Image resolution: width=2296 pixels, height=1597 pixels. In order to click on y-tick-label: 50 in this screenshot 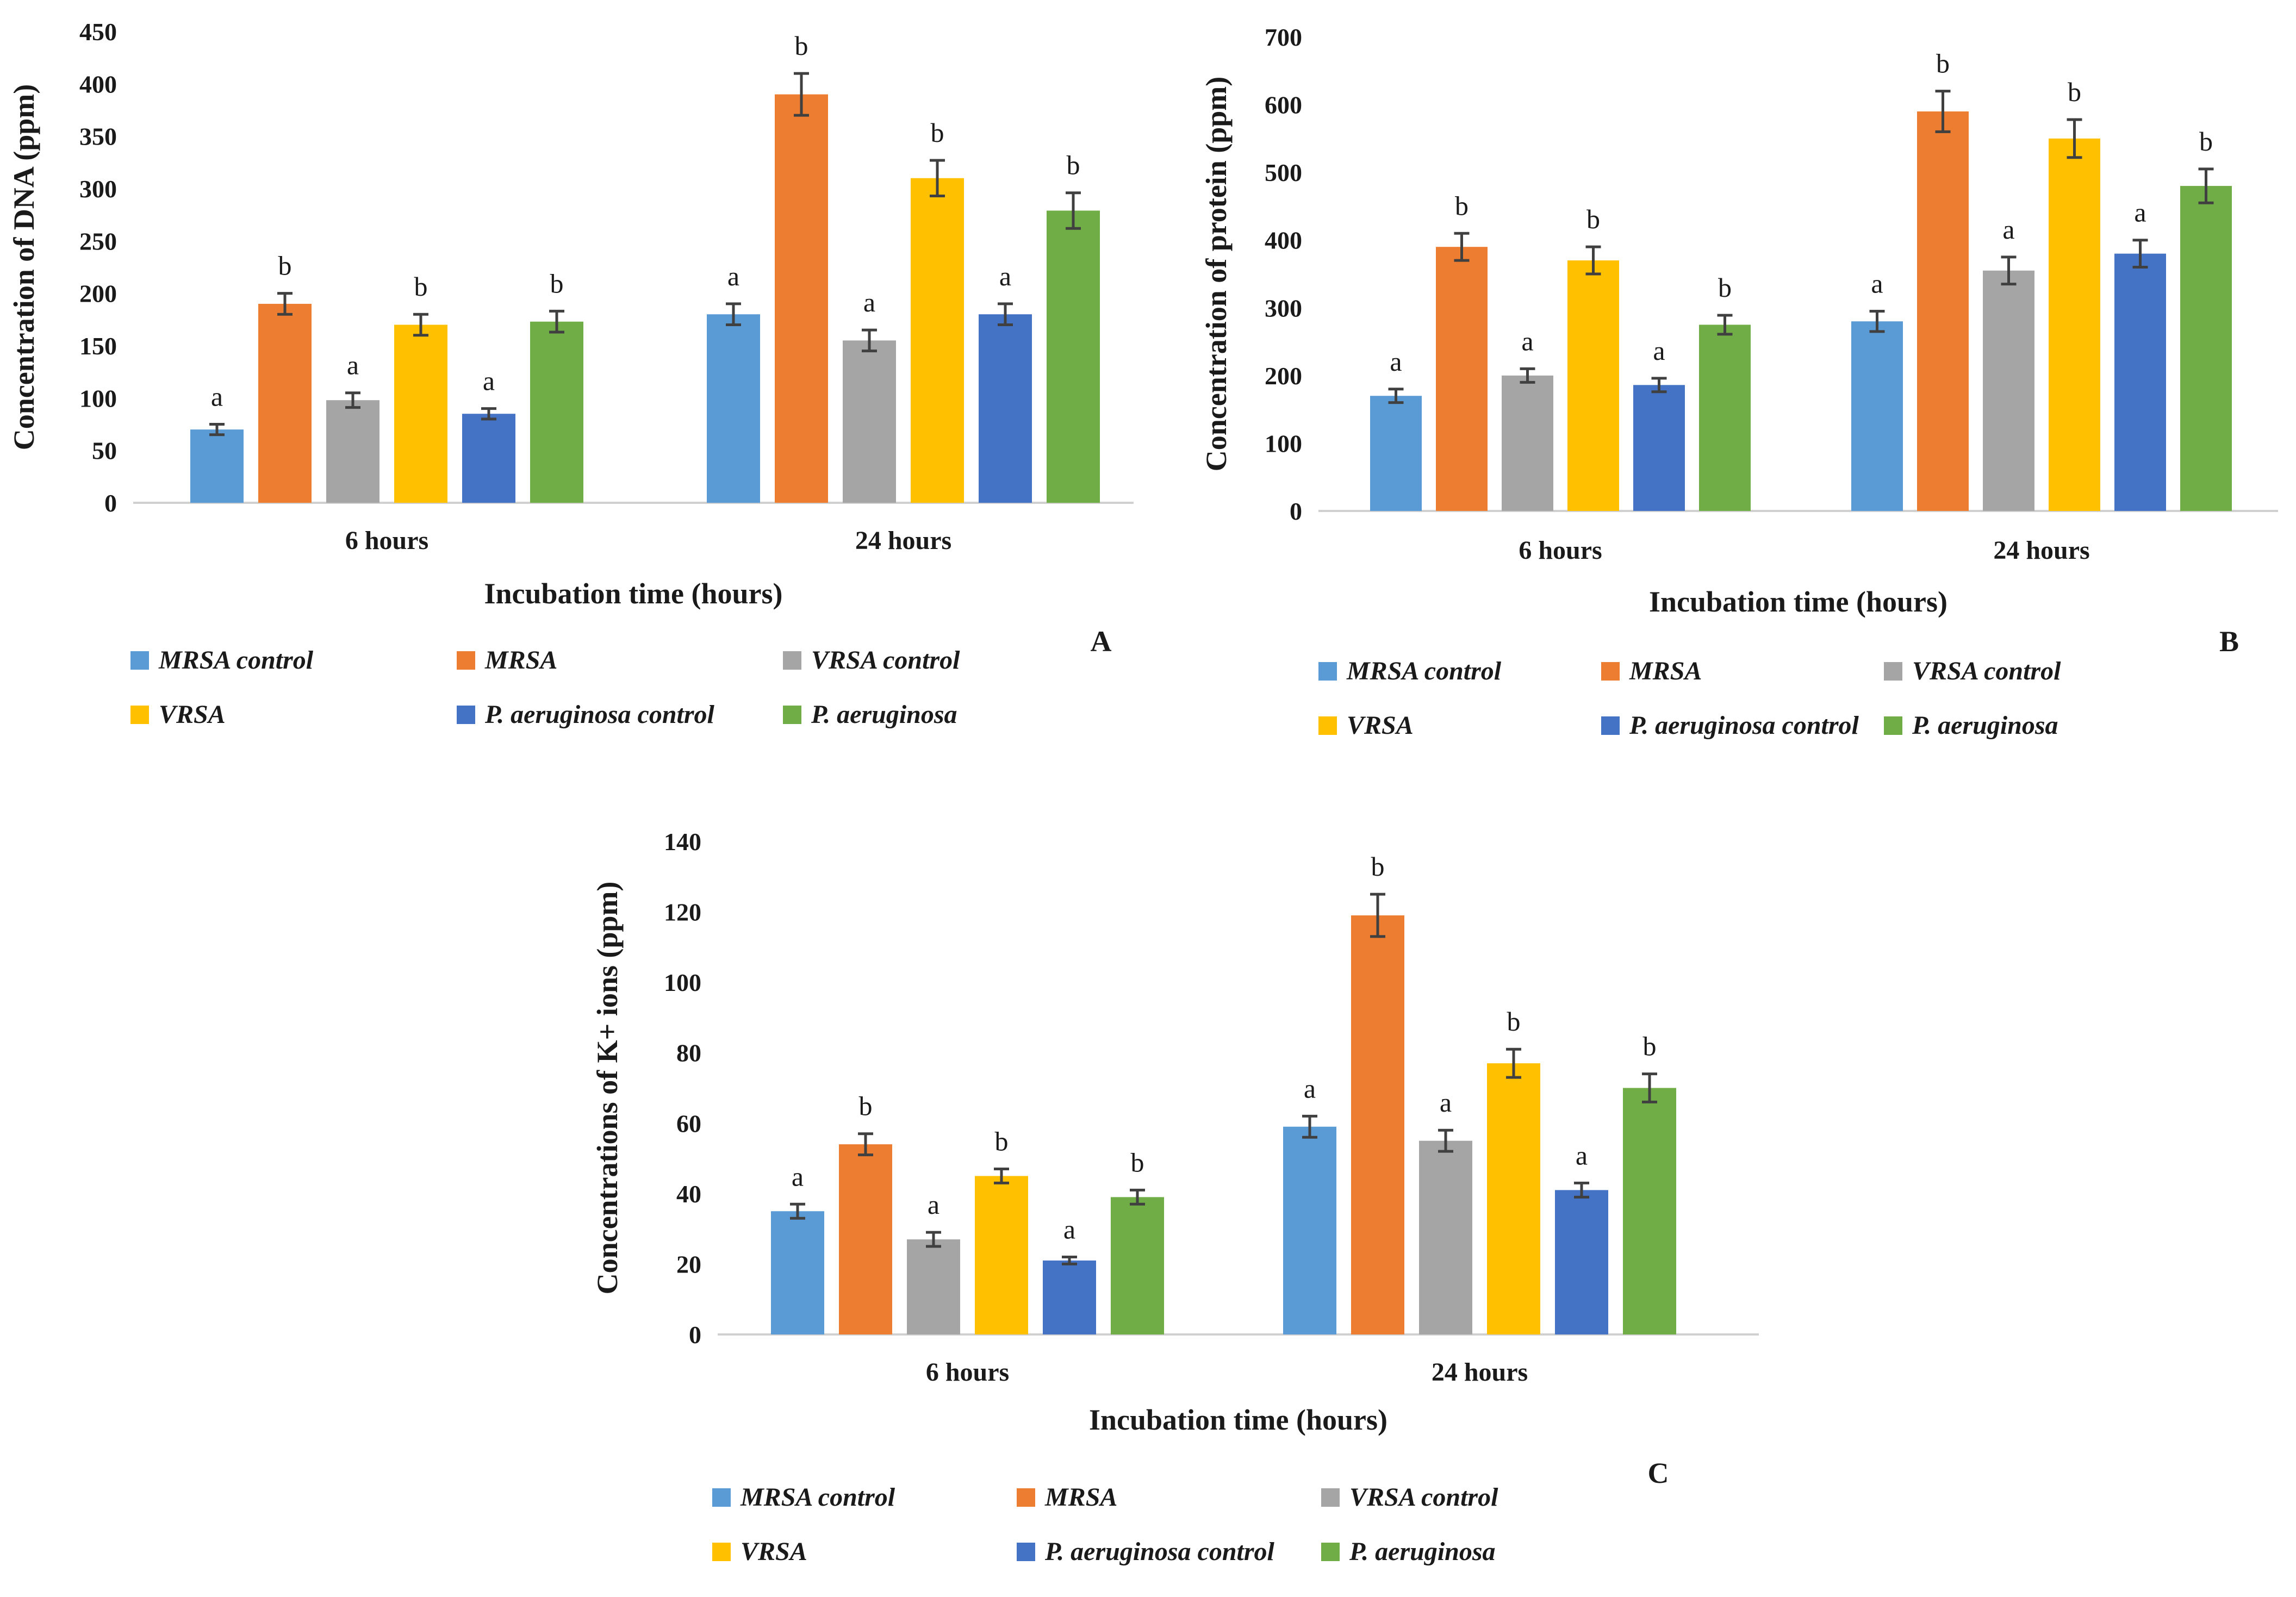, I will do `click(104, 451)`.